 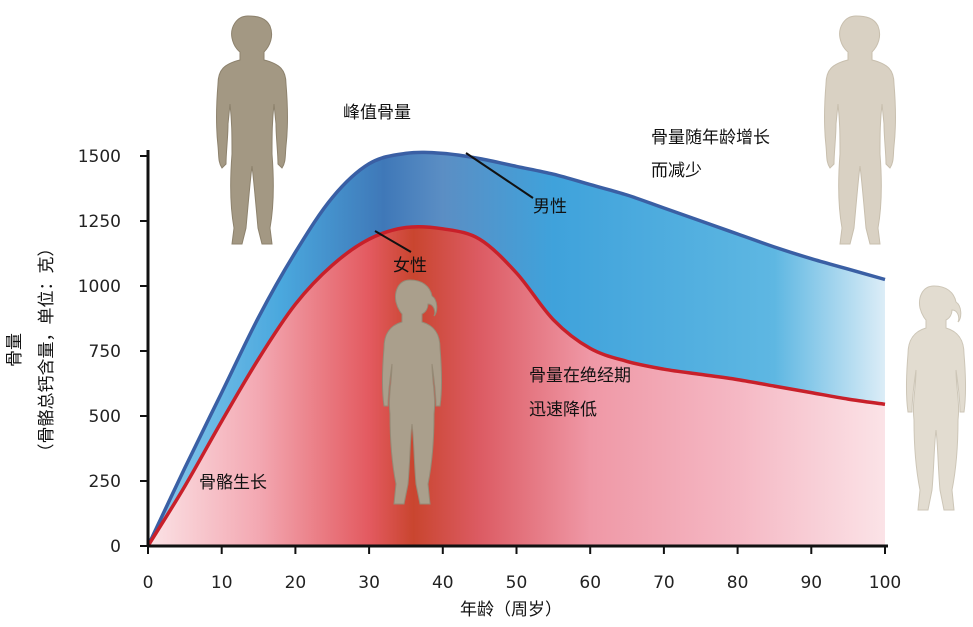 I want to click on x-tick-label: 0, so click(x=148, y=583).